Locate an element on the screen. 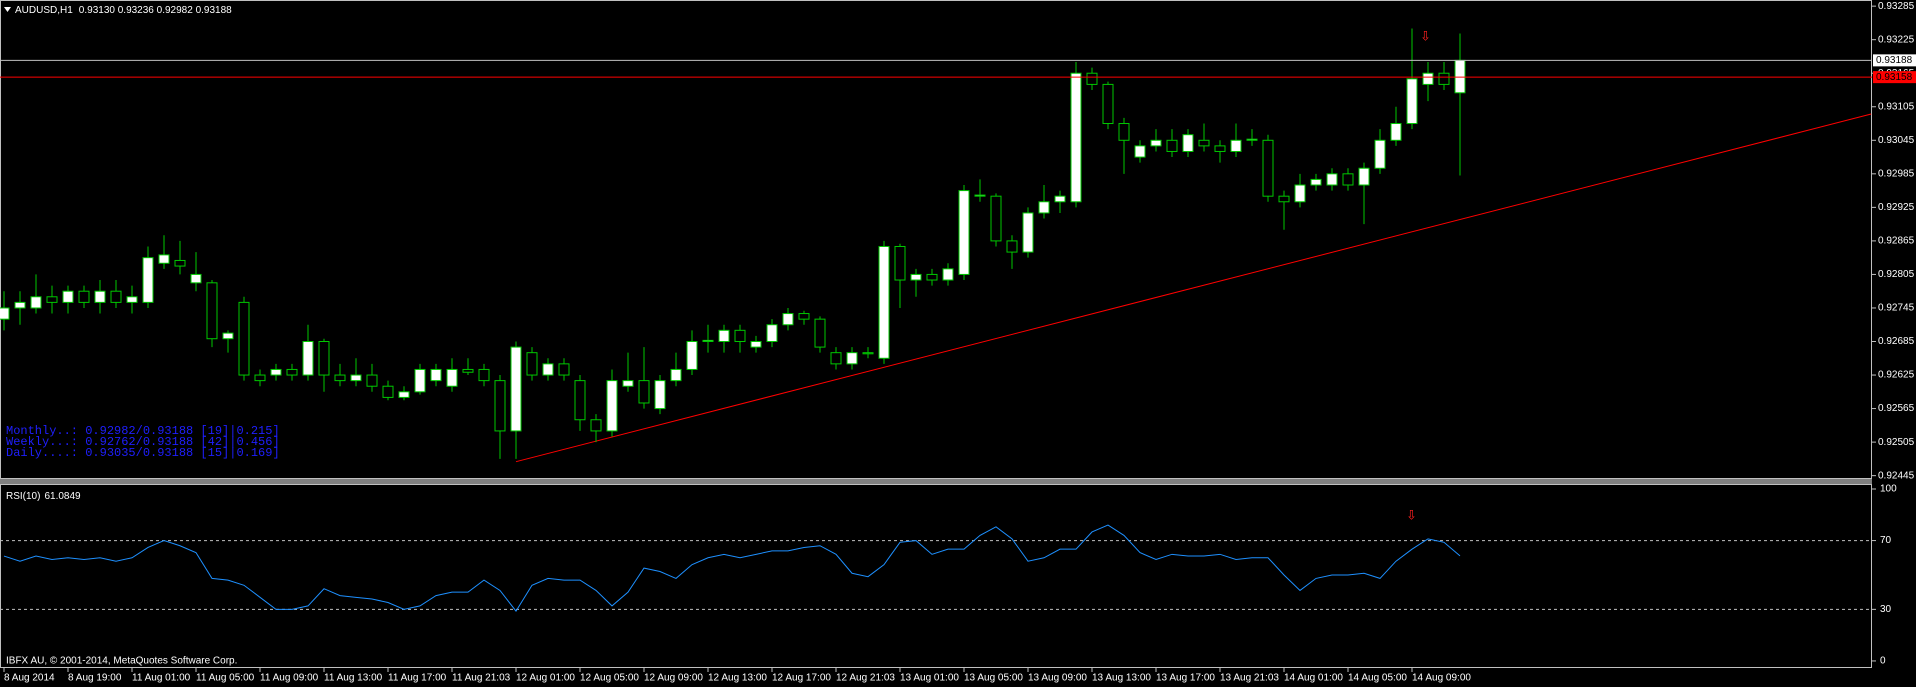 This screenshot has height=687, width=1916. x-tick-label: 12 Aug 01:00 is located at coordinates (545, 678).